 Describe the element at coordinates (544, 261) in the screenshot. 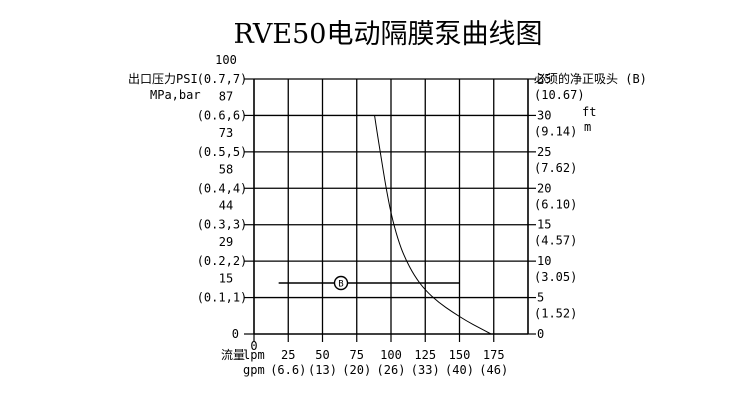

I see `right-tick-label-ft: 10` at that location.